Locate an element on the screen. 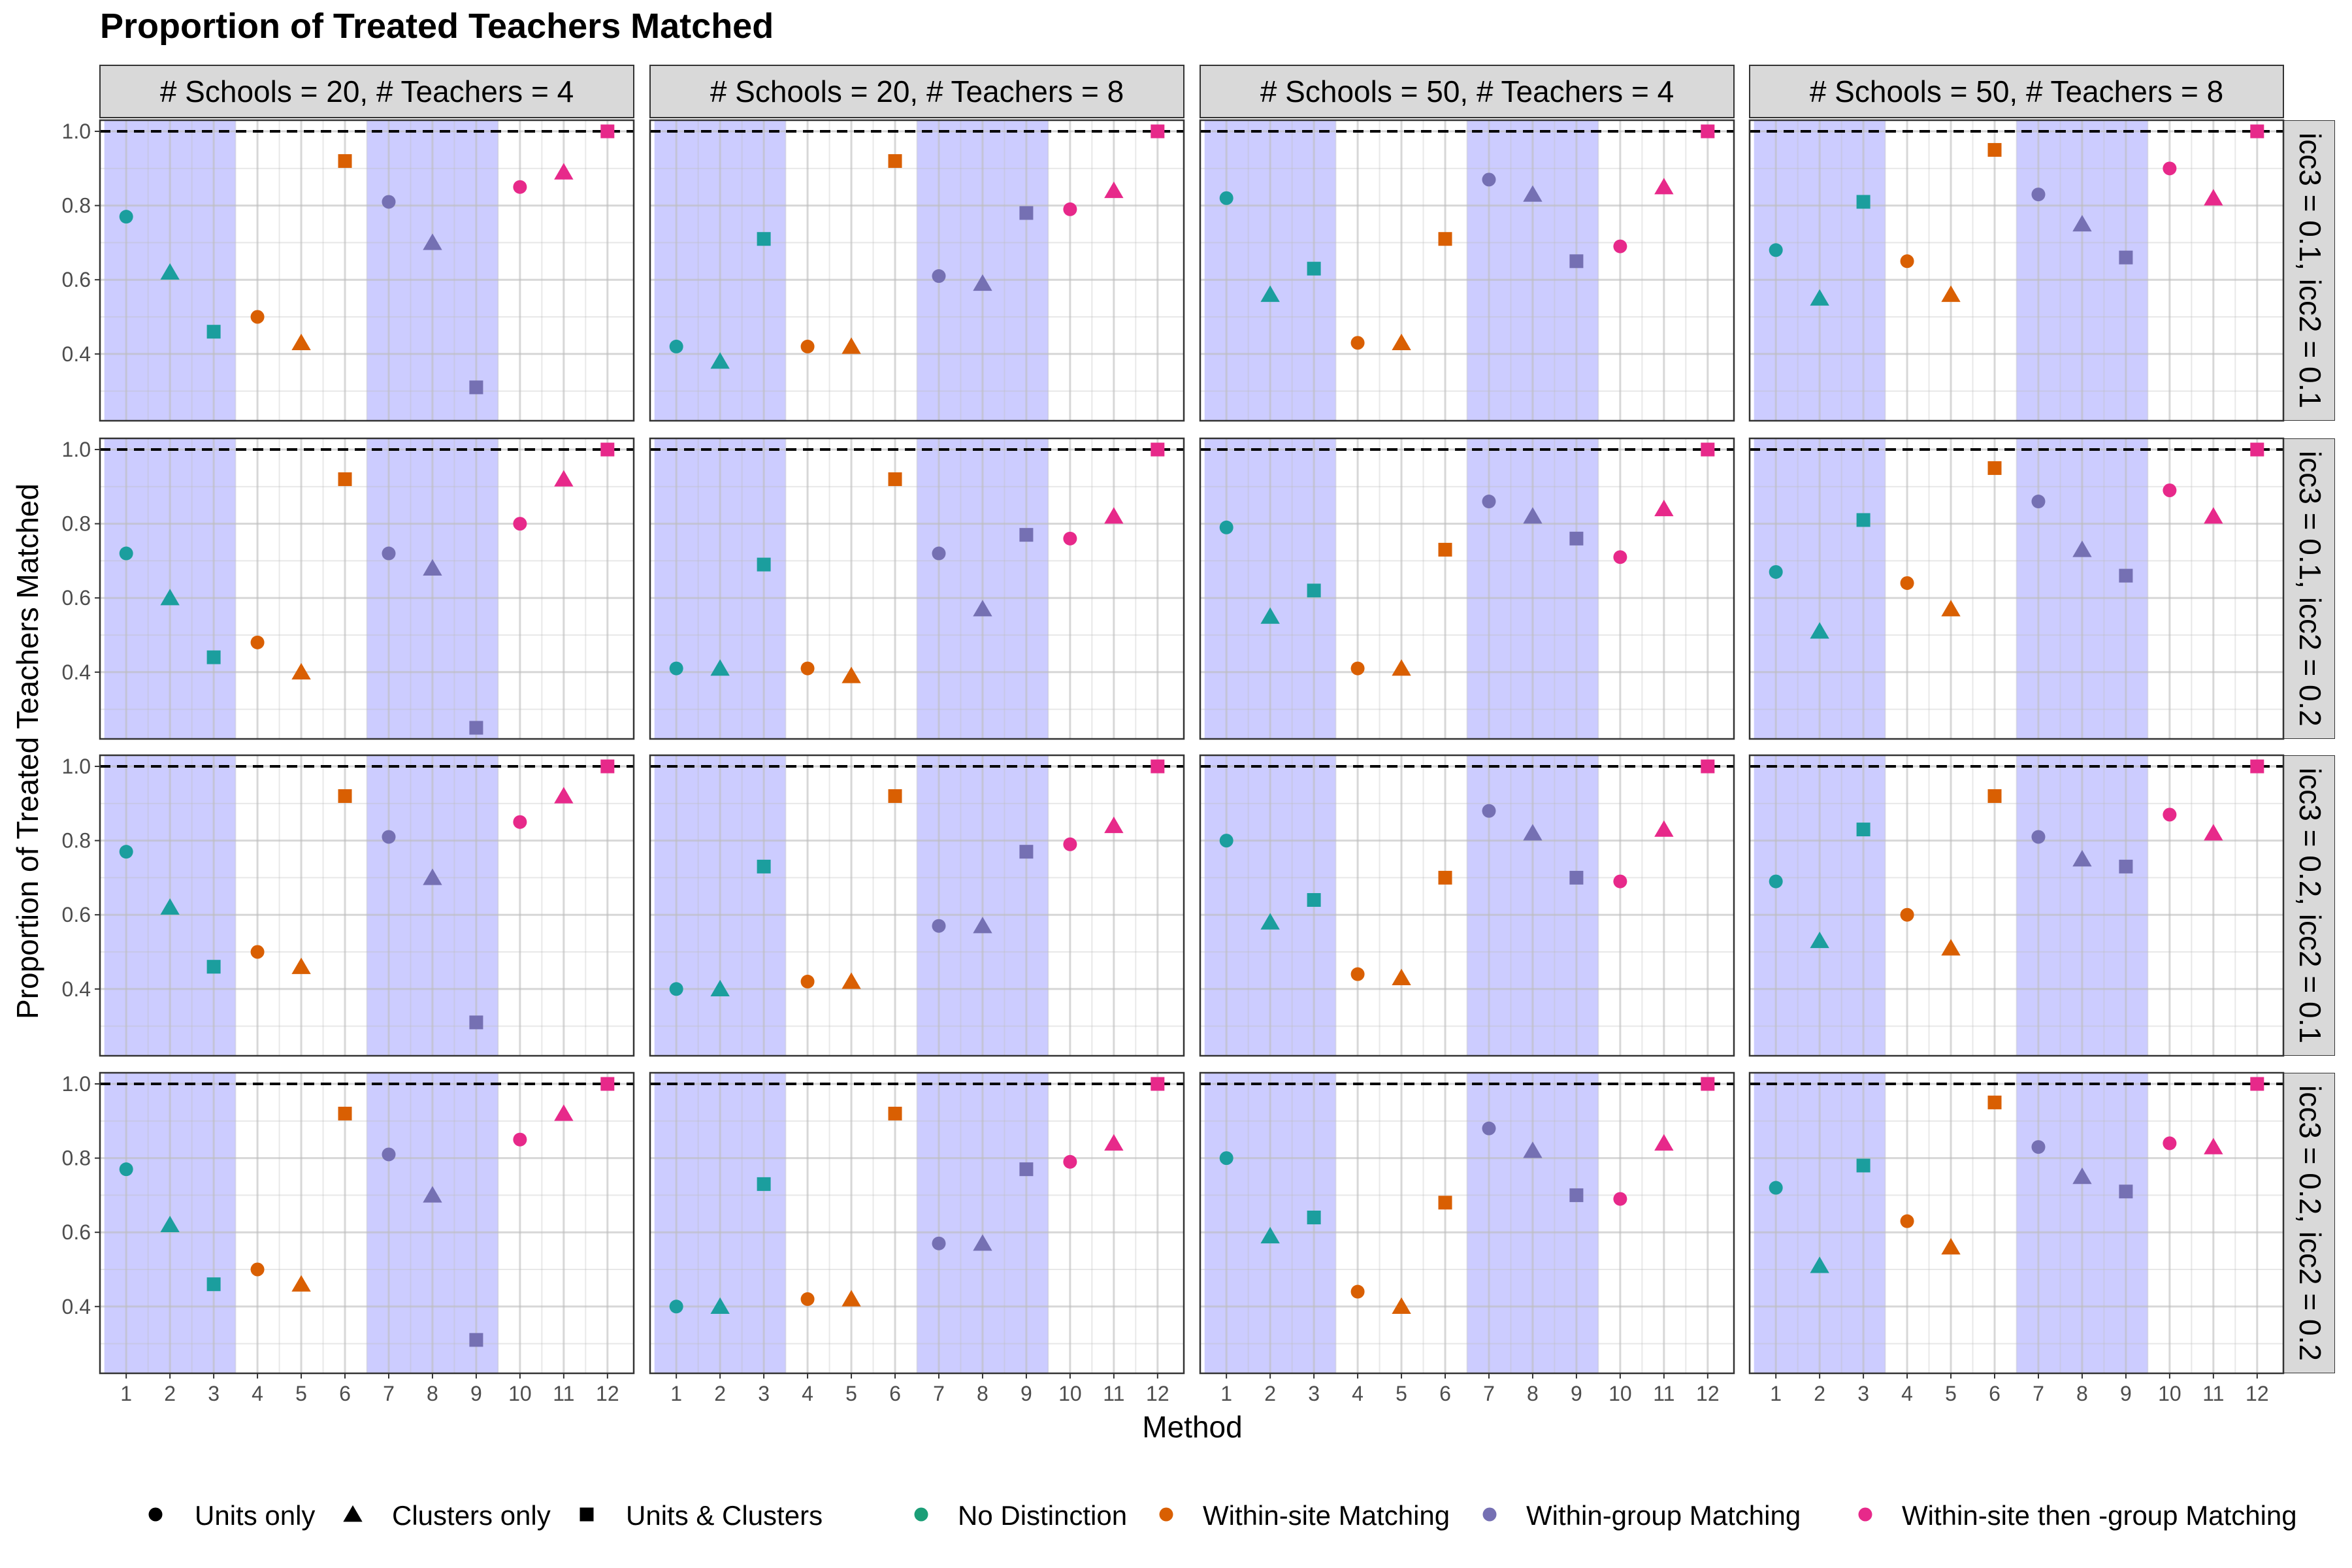 The image size is (2352, 1568). x-tick-label: 6 is located at coordinates (1995, 1393).